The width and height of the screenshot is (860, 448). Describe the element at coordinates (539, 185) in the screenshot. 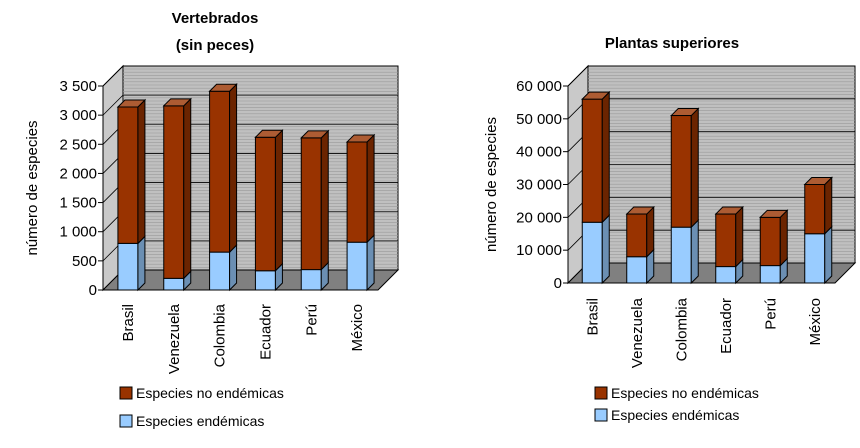

I see `y-tick-label: 30 000` at that location.